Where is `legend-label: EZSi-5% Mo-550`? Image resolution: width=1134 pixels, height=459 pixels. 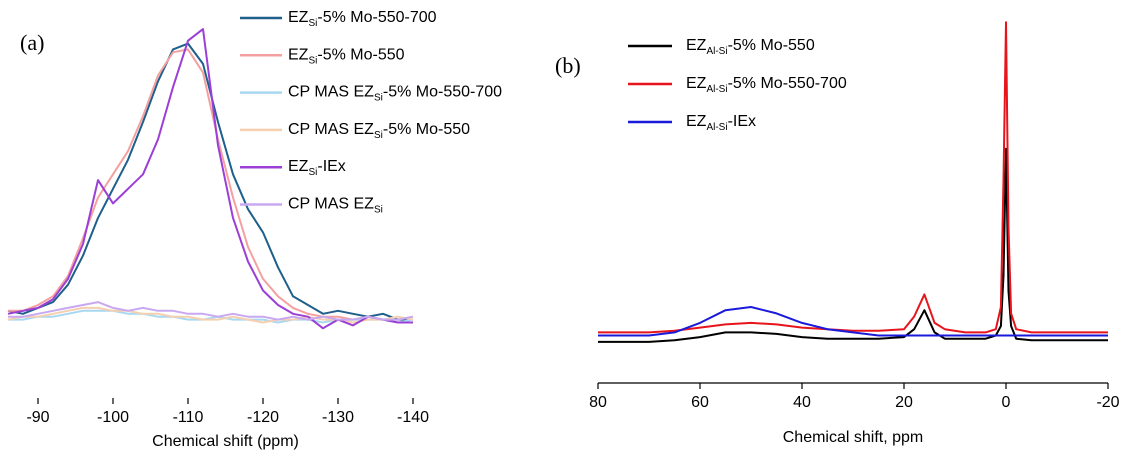 legend-label: EZSi-5% Mo-550 is located at coordinates (346, 56).